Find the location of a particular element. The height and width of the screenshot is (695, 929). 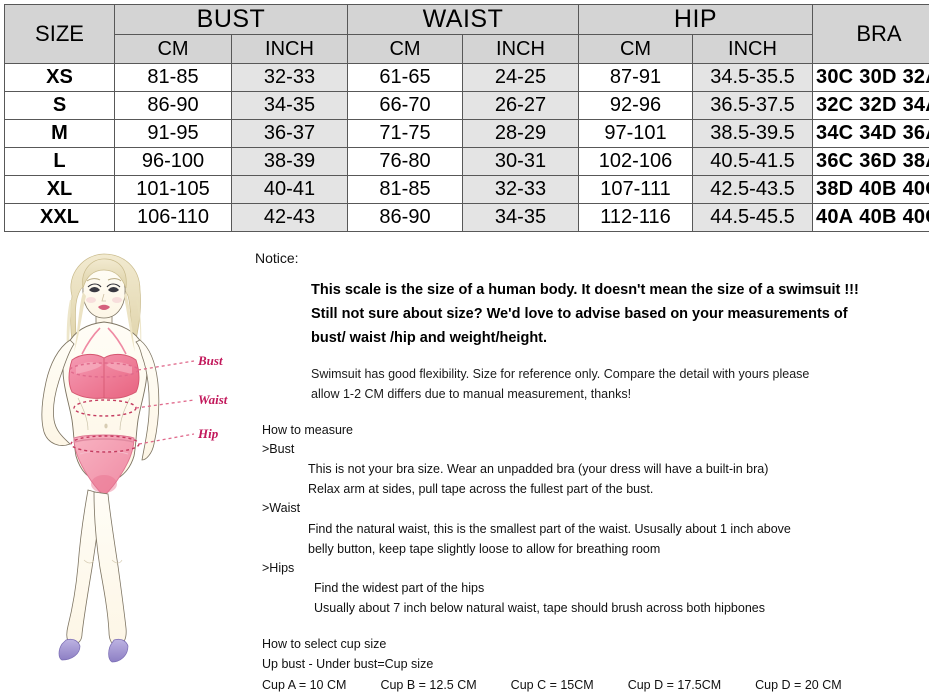

bra-size: 38D is located at coordinates (834, 189).